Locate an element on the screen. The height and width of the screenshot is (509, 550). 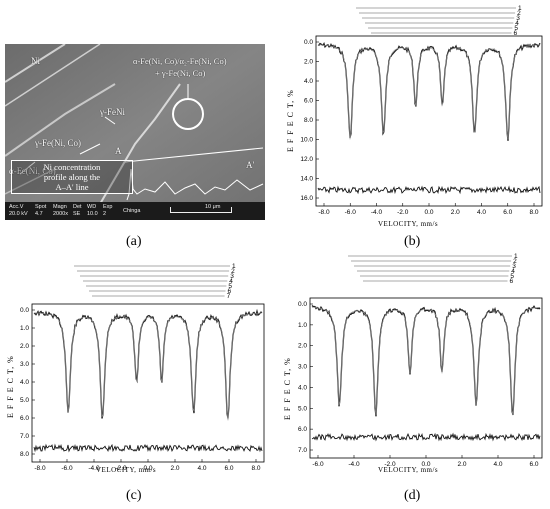
y-tick-label: 4.0 is located at coordinates (308, 81).